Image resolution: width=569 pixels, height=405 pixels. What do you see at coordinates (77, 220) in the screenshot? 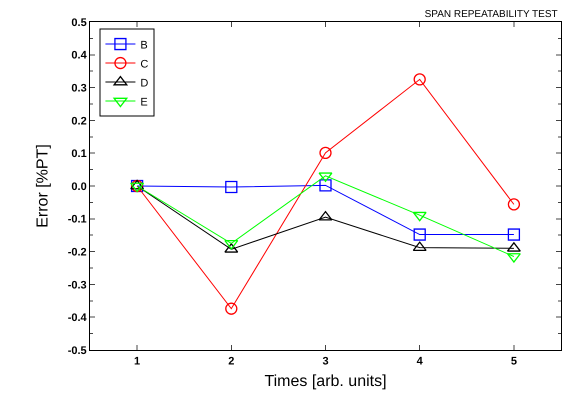
I see `y-tick-label: -0.1` at bounding box center [77, 220].